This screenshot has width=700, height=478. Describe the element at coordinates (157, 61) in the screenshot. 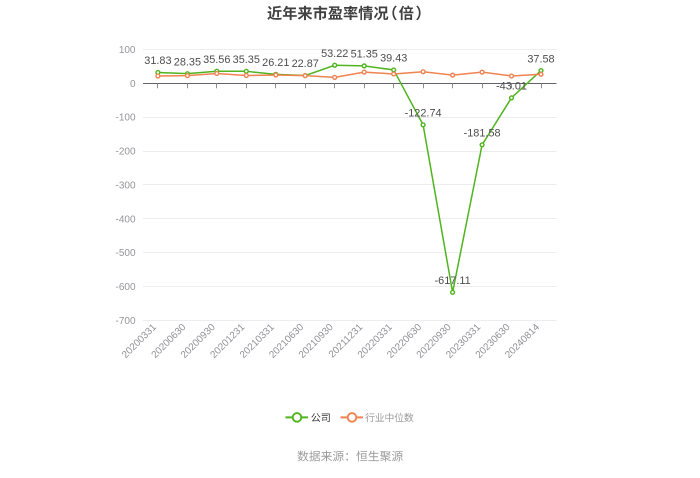

I see `svg-text: 31.83` at that location.